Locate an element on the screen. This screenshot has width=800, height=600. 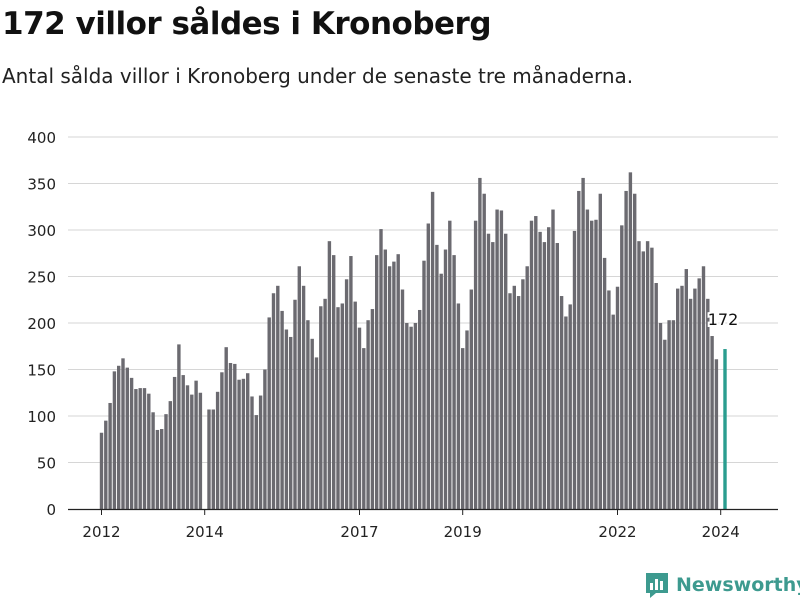
x-tick-label: 2014 is located at coordinates (205, 532).